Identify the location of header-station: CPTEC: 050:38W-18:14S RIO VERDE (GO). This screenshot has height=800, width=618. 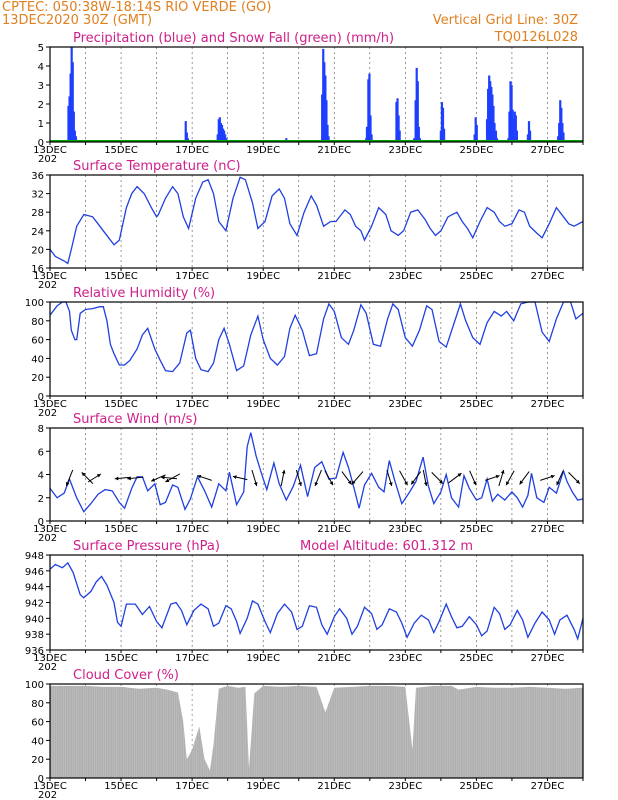
(136, 7).